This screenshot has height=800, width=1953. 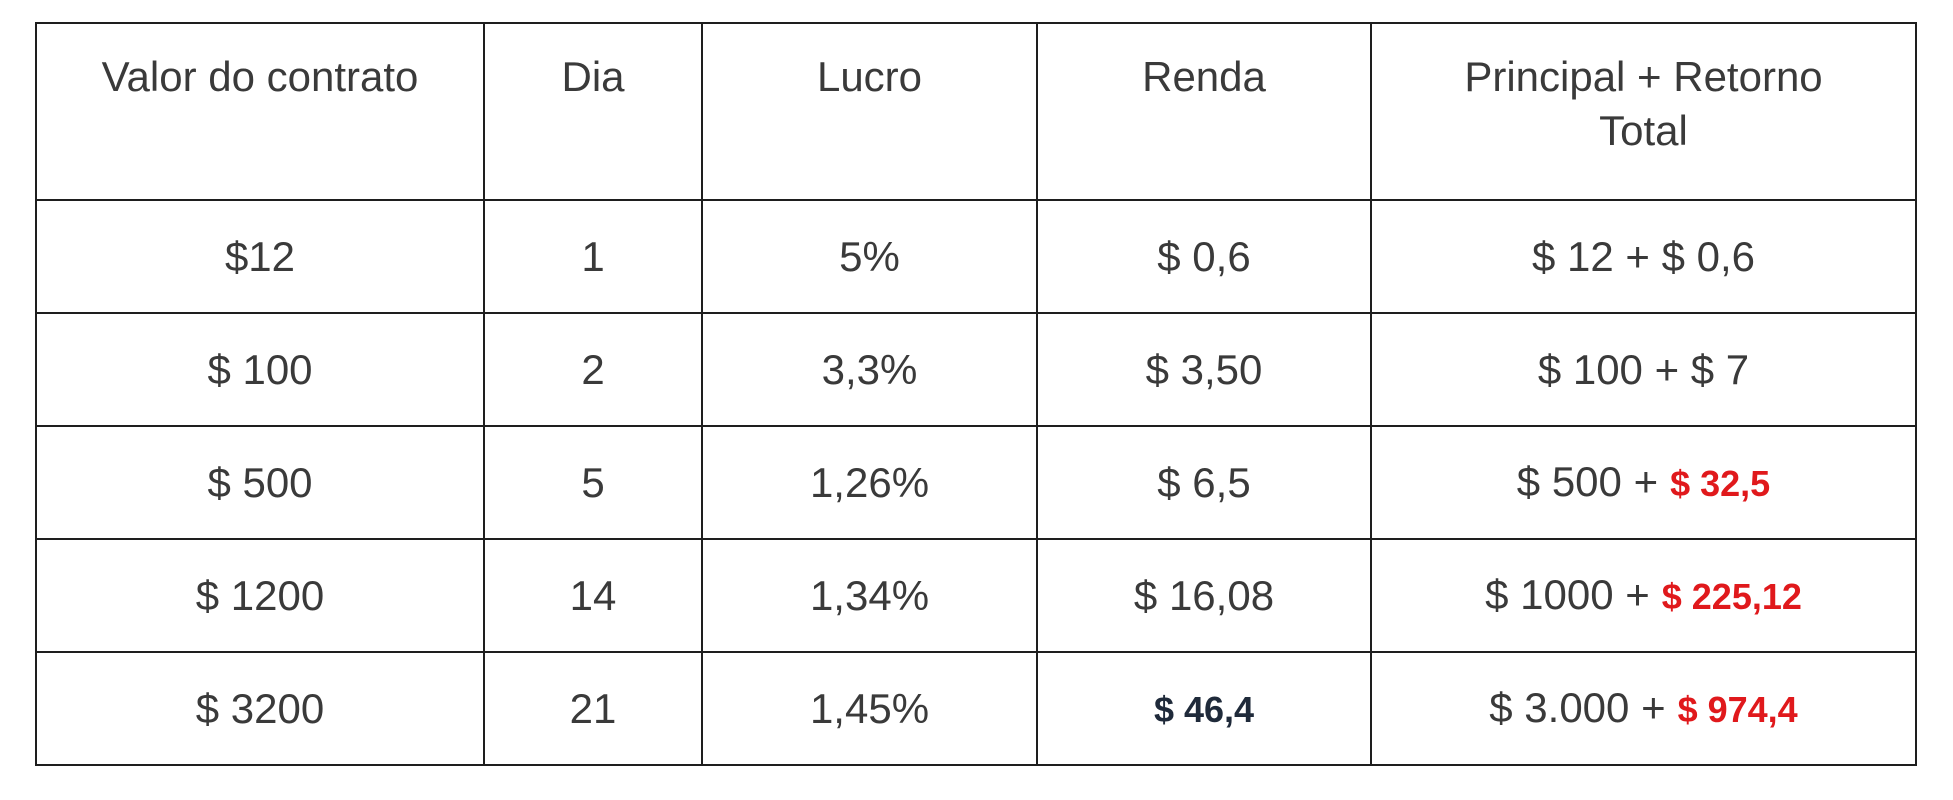 What do you see at coordinates (869, 482) in the screenshot?
I see `table-cell: 1,26%` at bounding box center [869, 482].